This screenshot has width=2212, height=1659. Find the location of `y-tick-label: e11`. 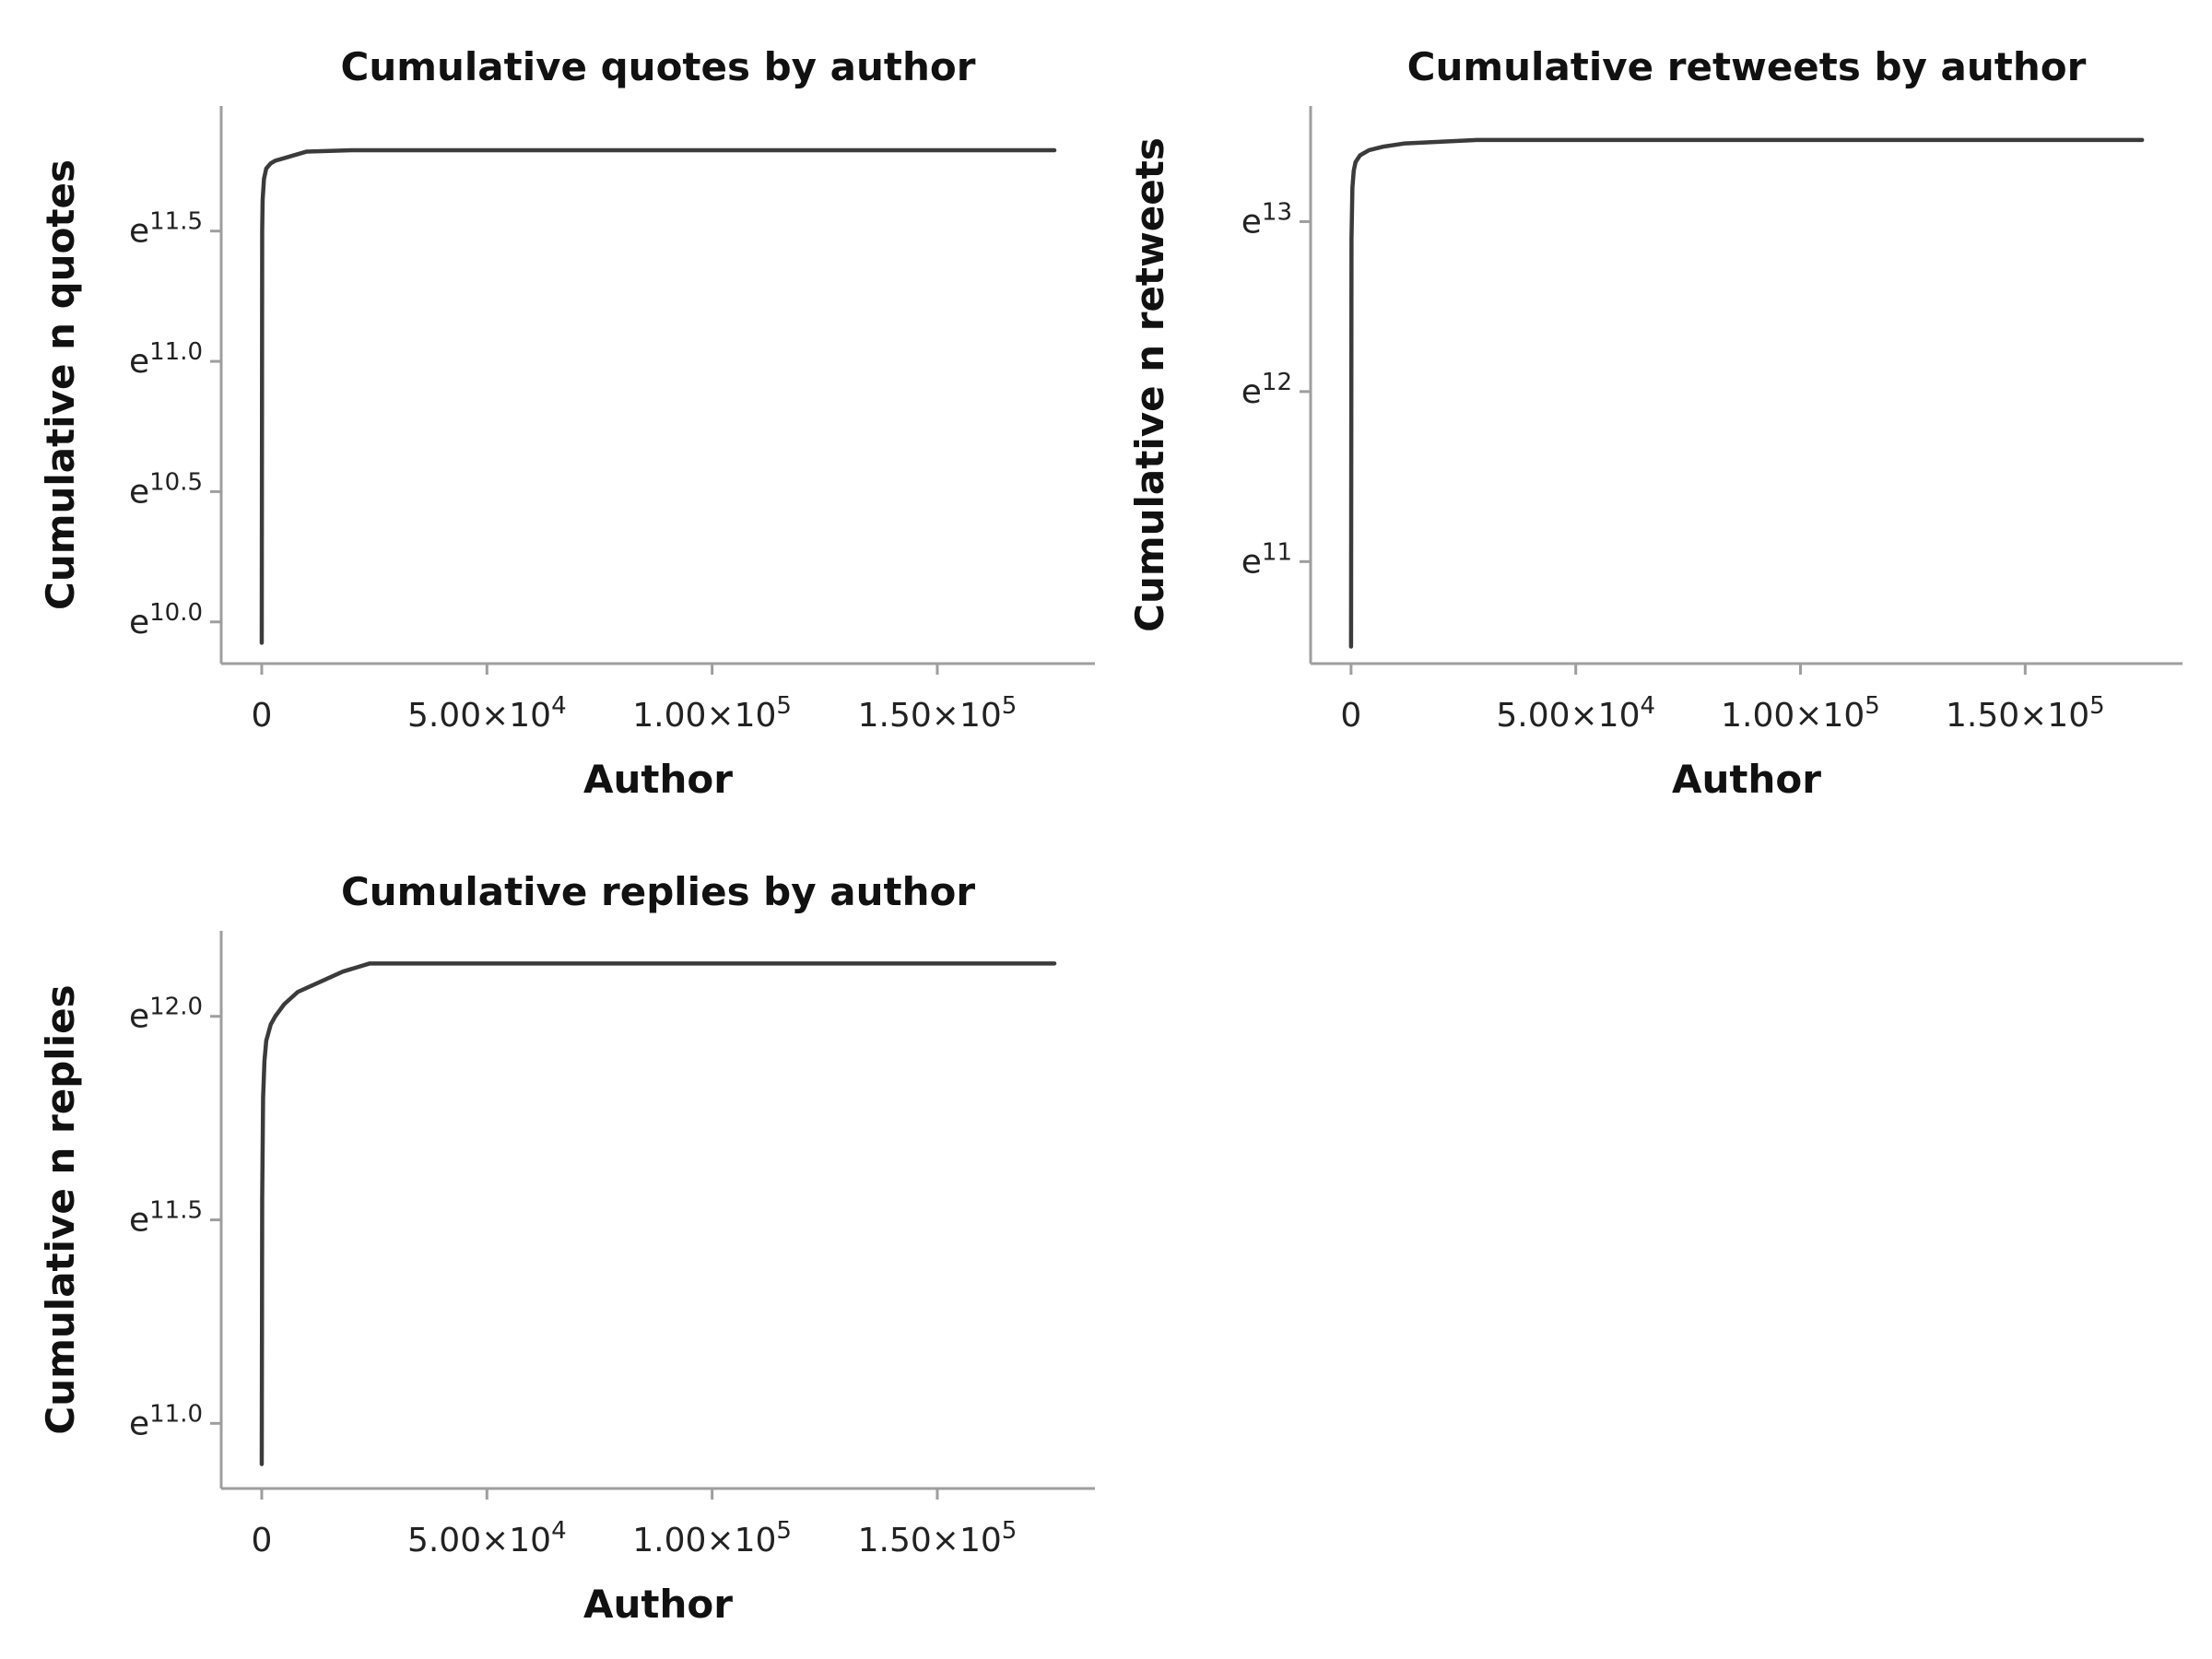

y-tick-label: e11 is located at coordinates (1266, 559).